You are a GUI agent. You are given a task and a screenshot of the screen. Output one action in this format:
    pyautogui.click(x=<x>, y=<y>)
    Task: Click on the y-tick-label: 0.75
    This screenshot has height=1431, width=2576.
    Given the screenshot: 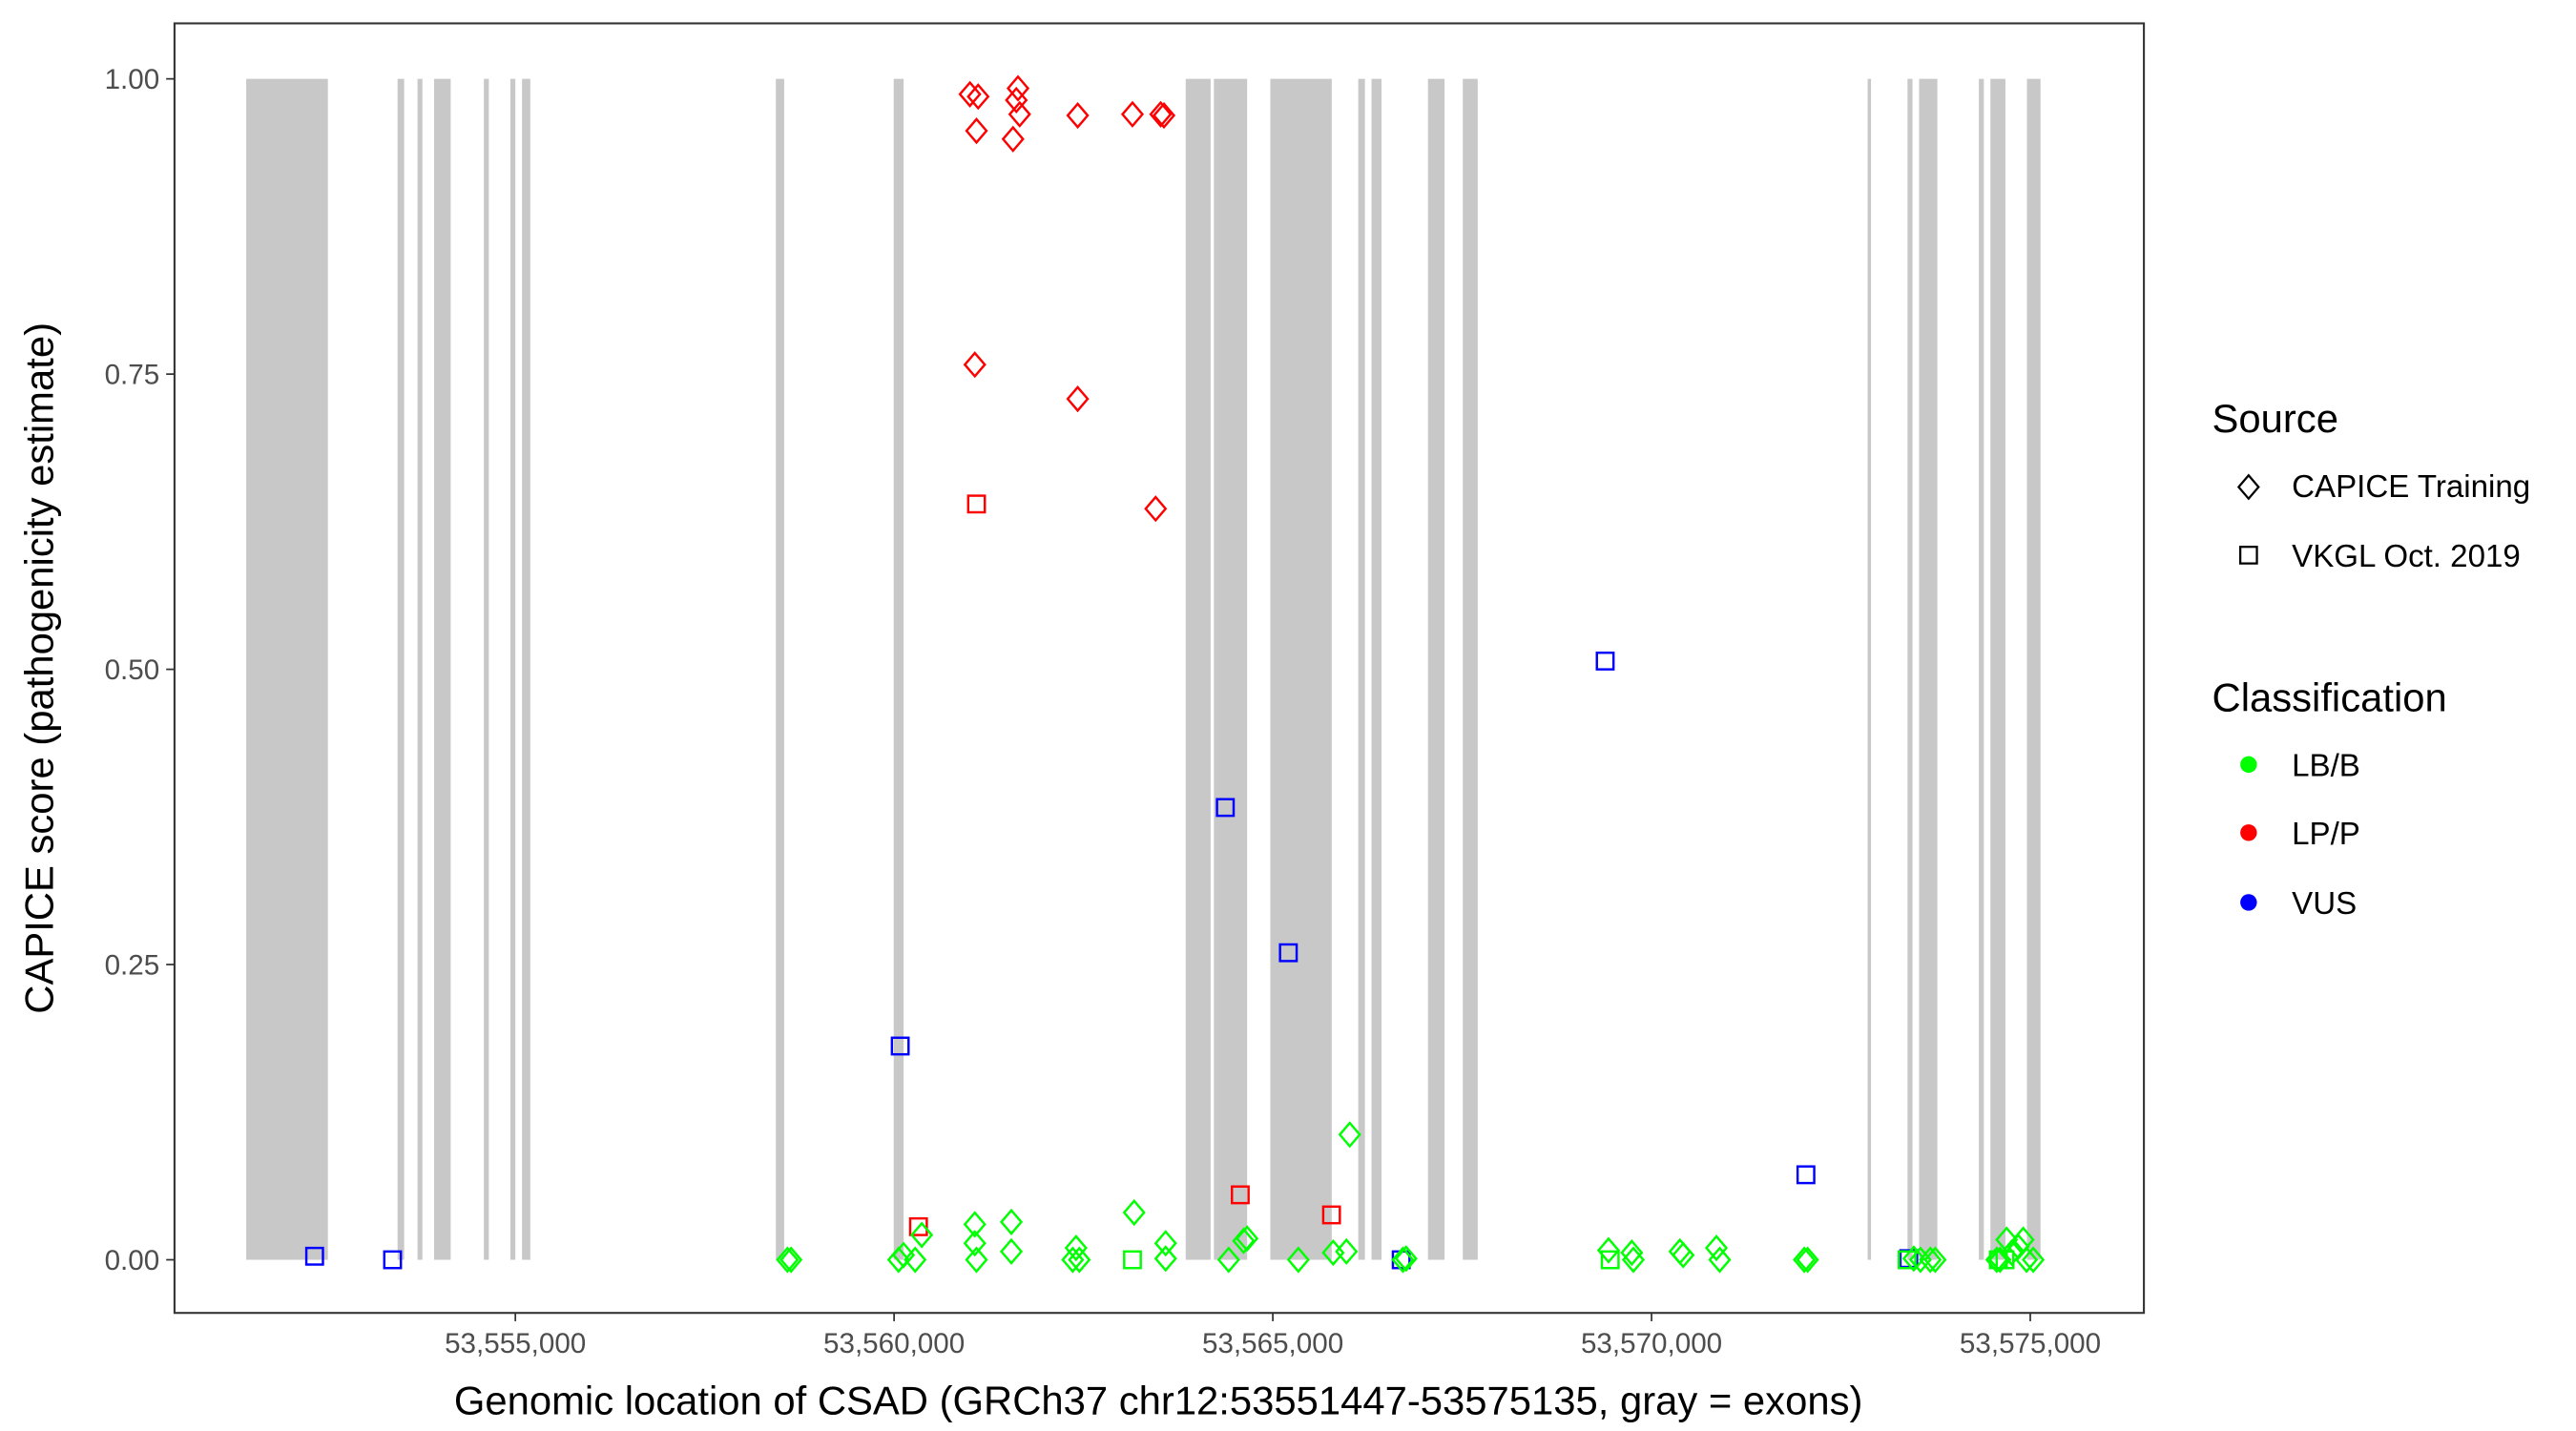 What is the action you would take?
    pyautogui.click(x=132, y=375)
    